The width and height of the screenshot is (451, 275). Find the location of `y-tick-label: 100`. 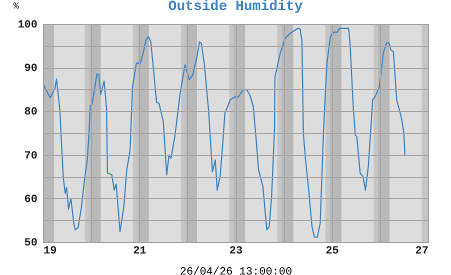

y-tick-label: 100 is located at coordinates (28, 26).